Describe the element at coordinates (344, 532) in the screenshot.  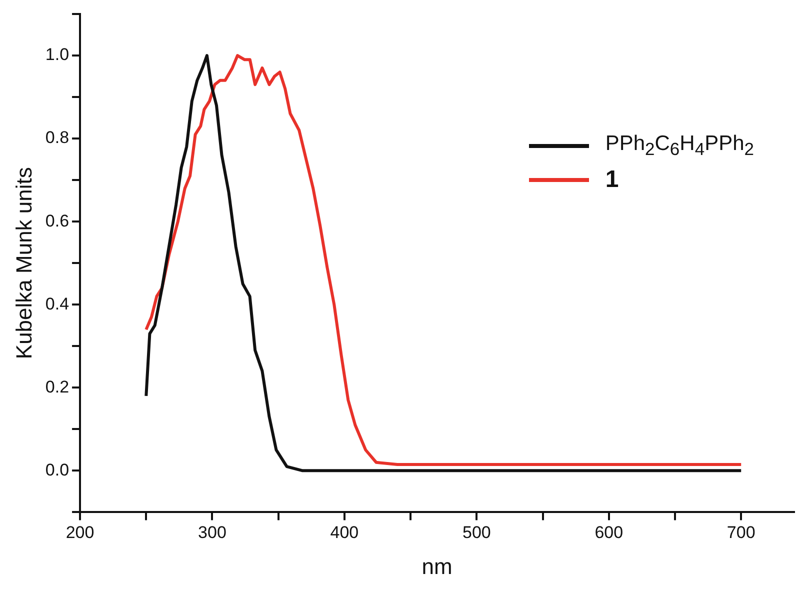
I see `x-tick-label: 400` at that location.